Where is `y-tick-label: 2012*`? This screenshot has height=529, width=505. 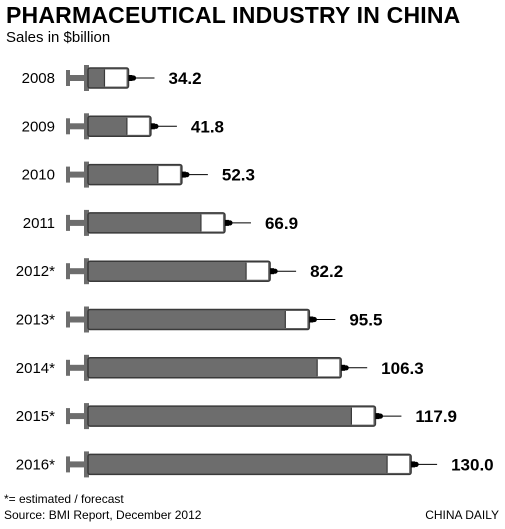
y-tick-label: 2012* is located at coordinates (35, 271).